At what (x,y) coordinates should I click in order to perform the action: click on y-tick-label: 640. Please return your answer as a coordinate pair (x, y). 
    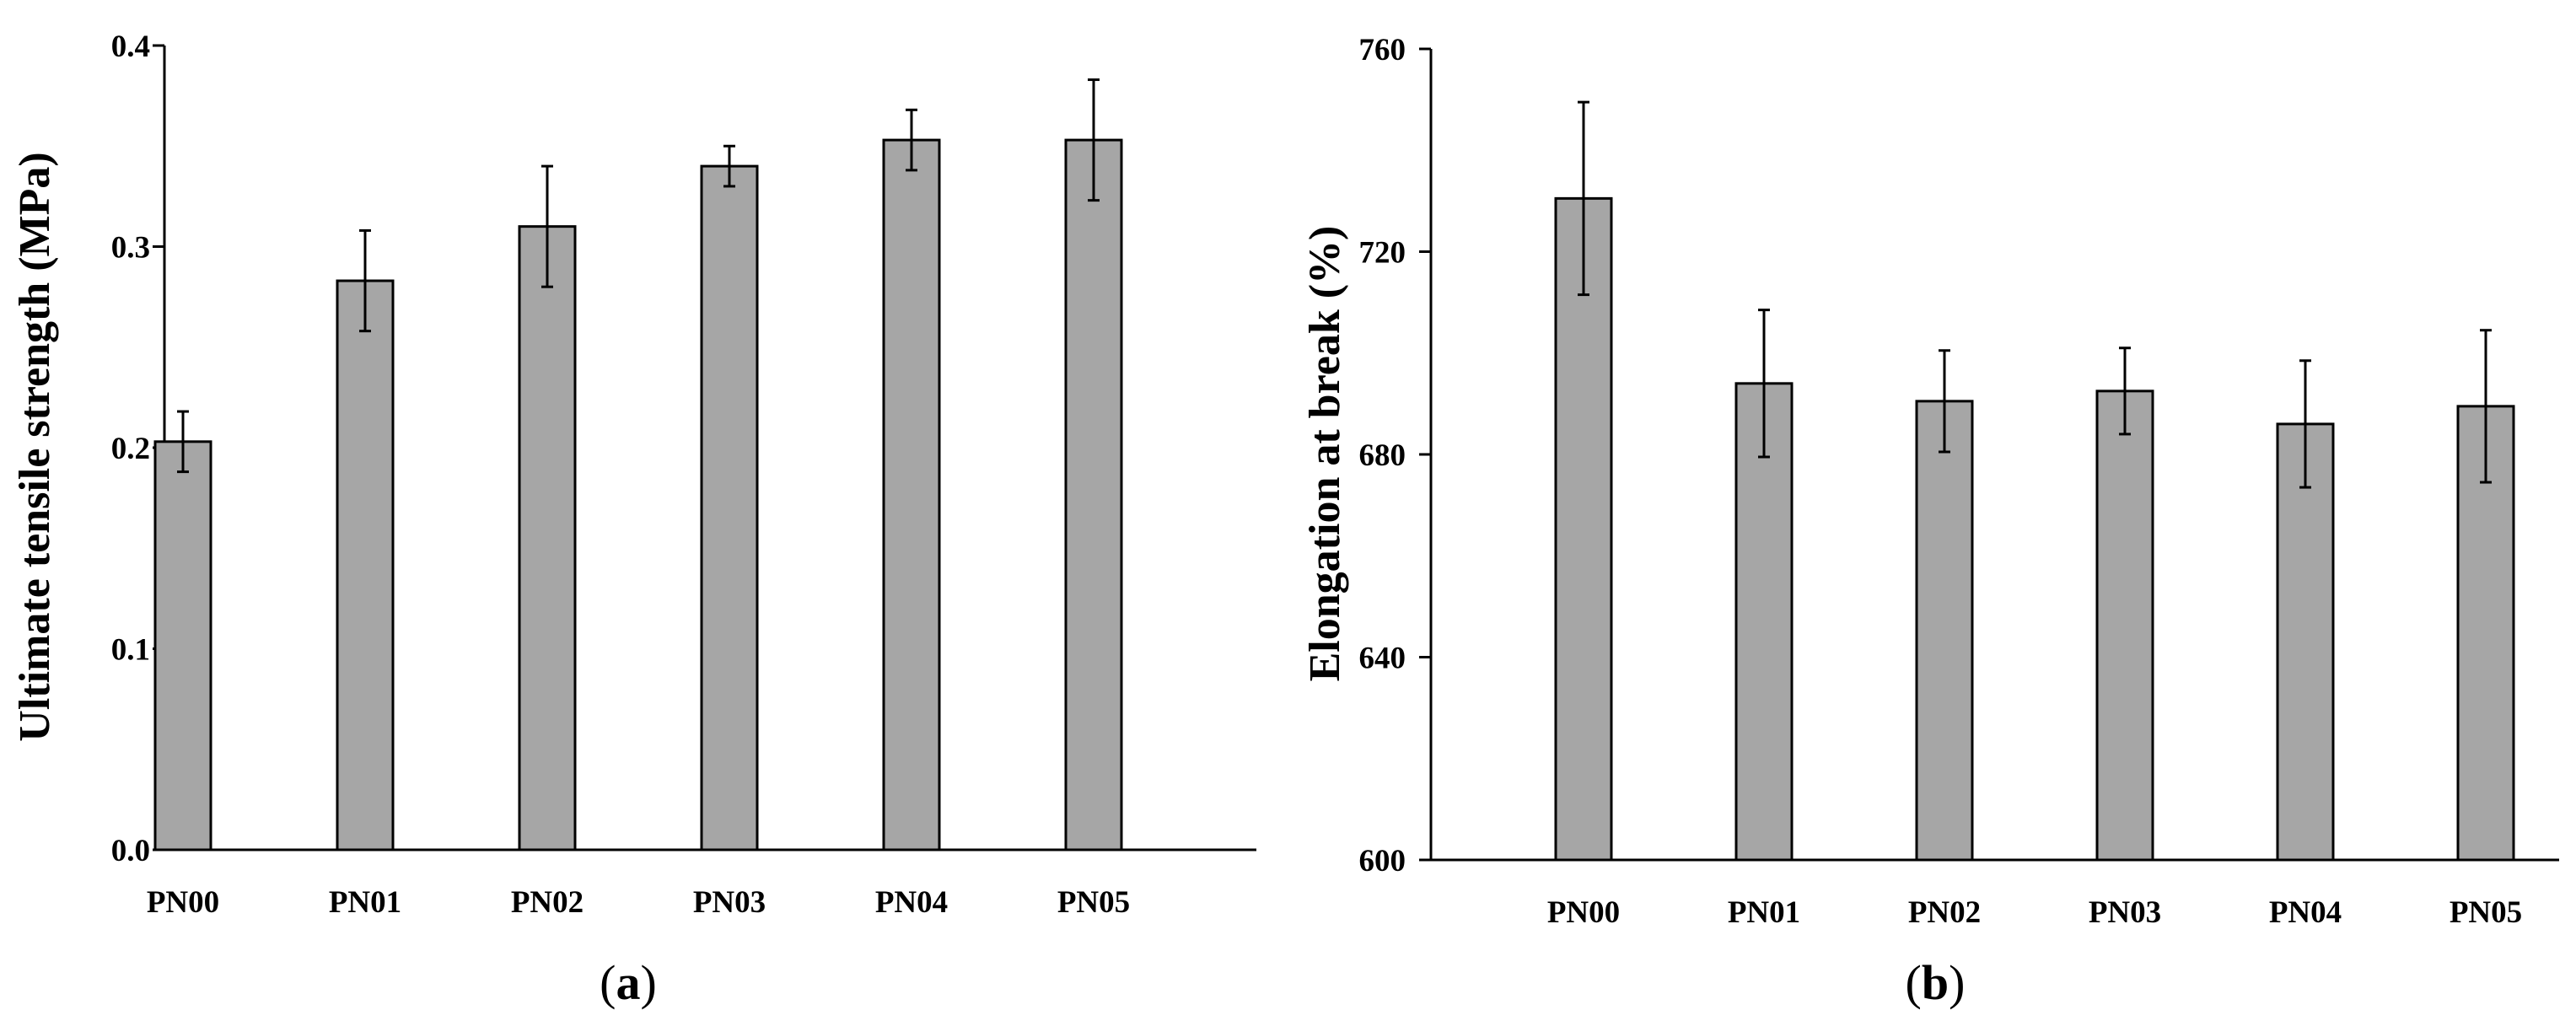
    Looking at the image, I should click on (1382, 659).